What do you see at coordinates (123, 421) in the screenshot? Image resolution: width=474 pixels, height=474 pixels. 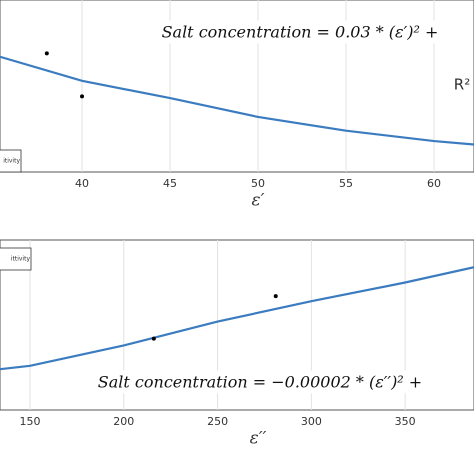 I see `x-tick-label: 200` at bounding box center [123, 421].